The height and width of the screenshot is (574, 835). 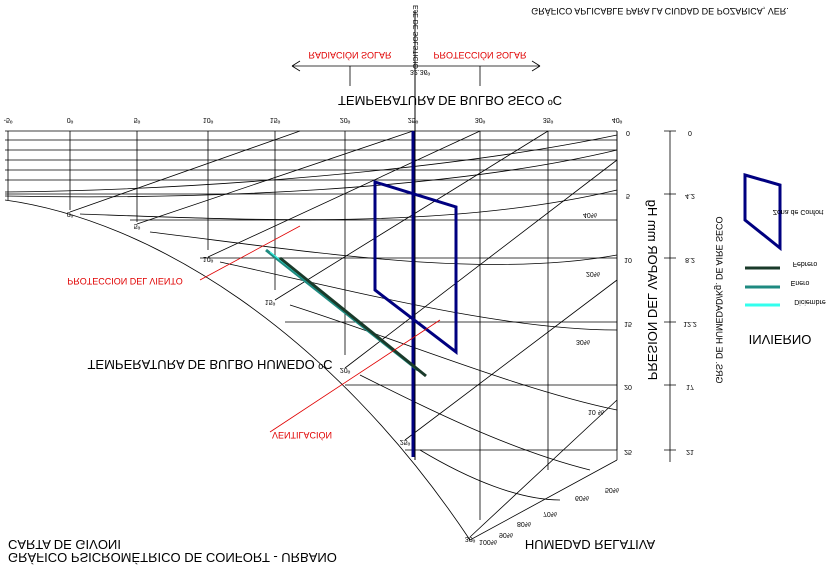 What do you see at coordinates (798, 211) in the screenshot?
I see `legend-comfort-label: Zona de Confort` at bounding box center [798, 211].